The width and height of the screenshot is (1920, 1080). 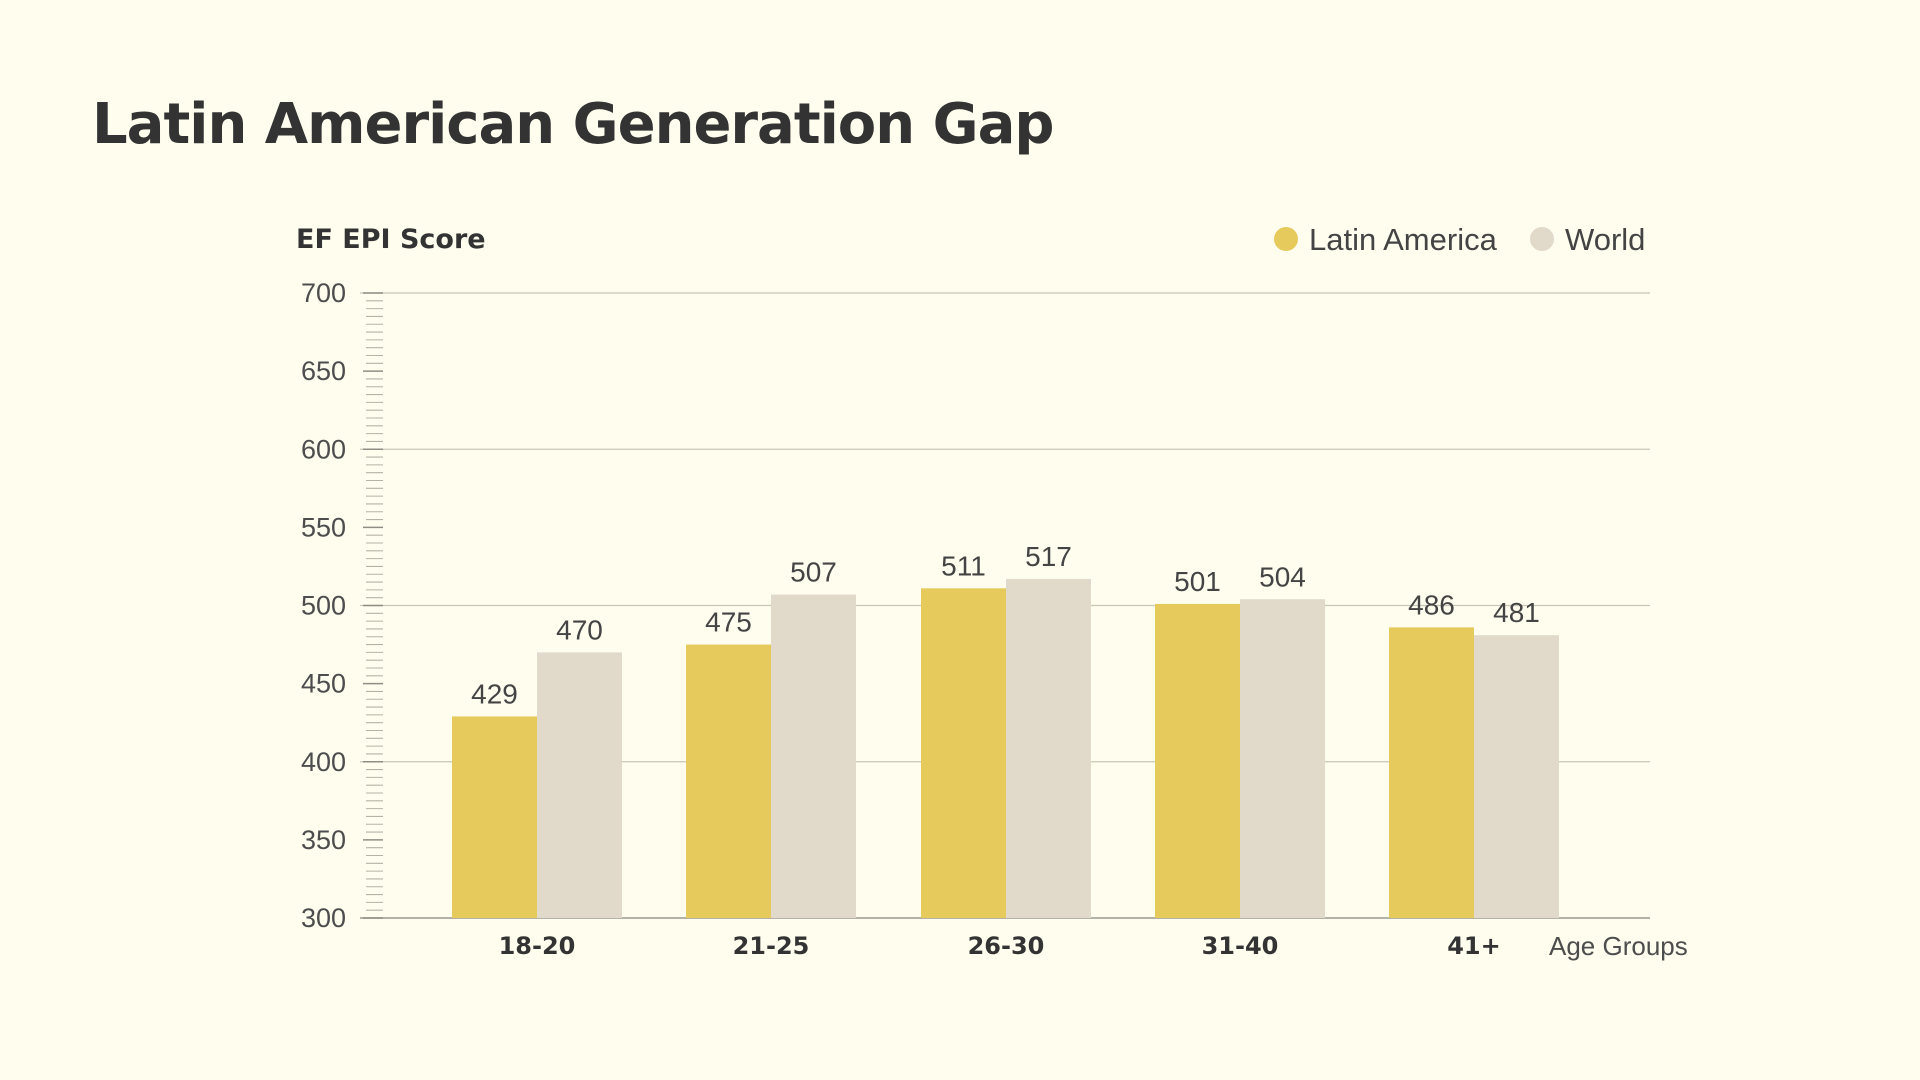 I want to click on y-tick-label: 650, so click(x=323, y=371).